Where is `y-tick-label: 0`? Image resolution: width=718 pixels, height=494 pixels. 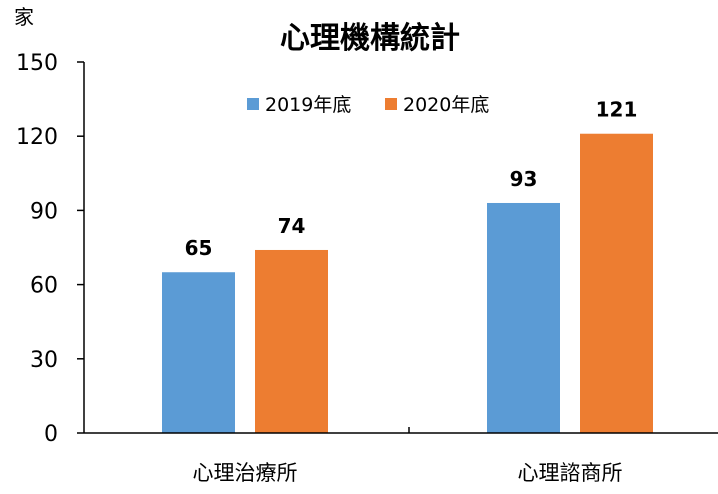 y-tick-label: 0 is located at coordinates (51, 434).